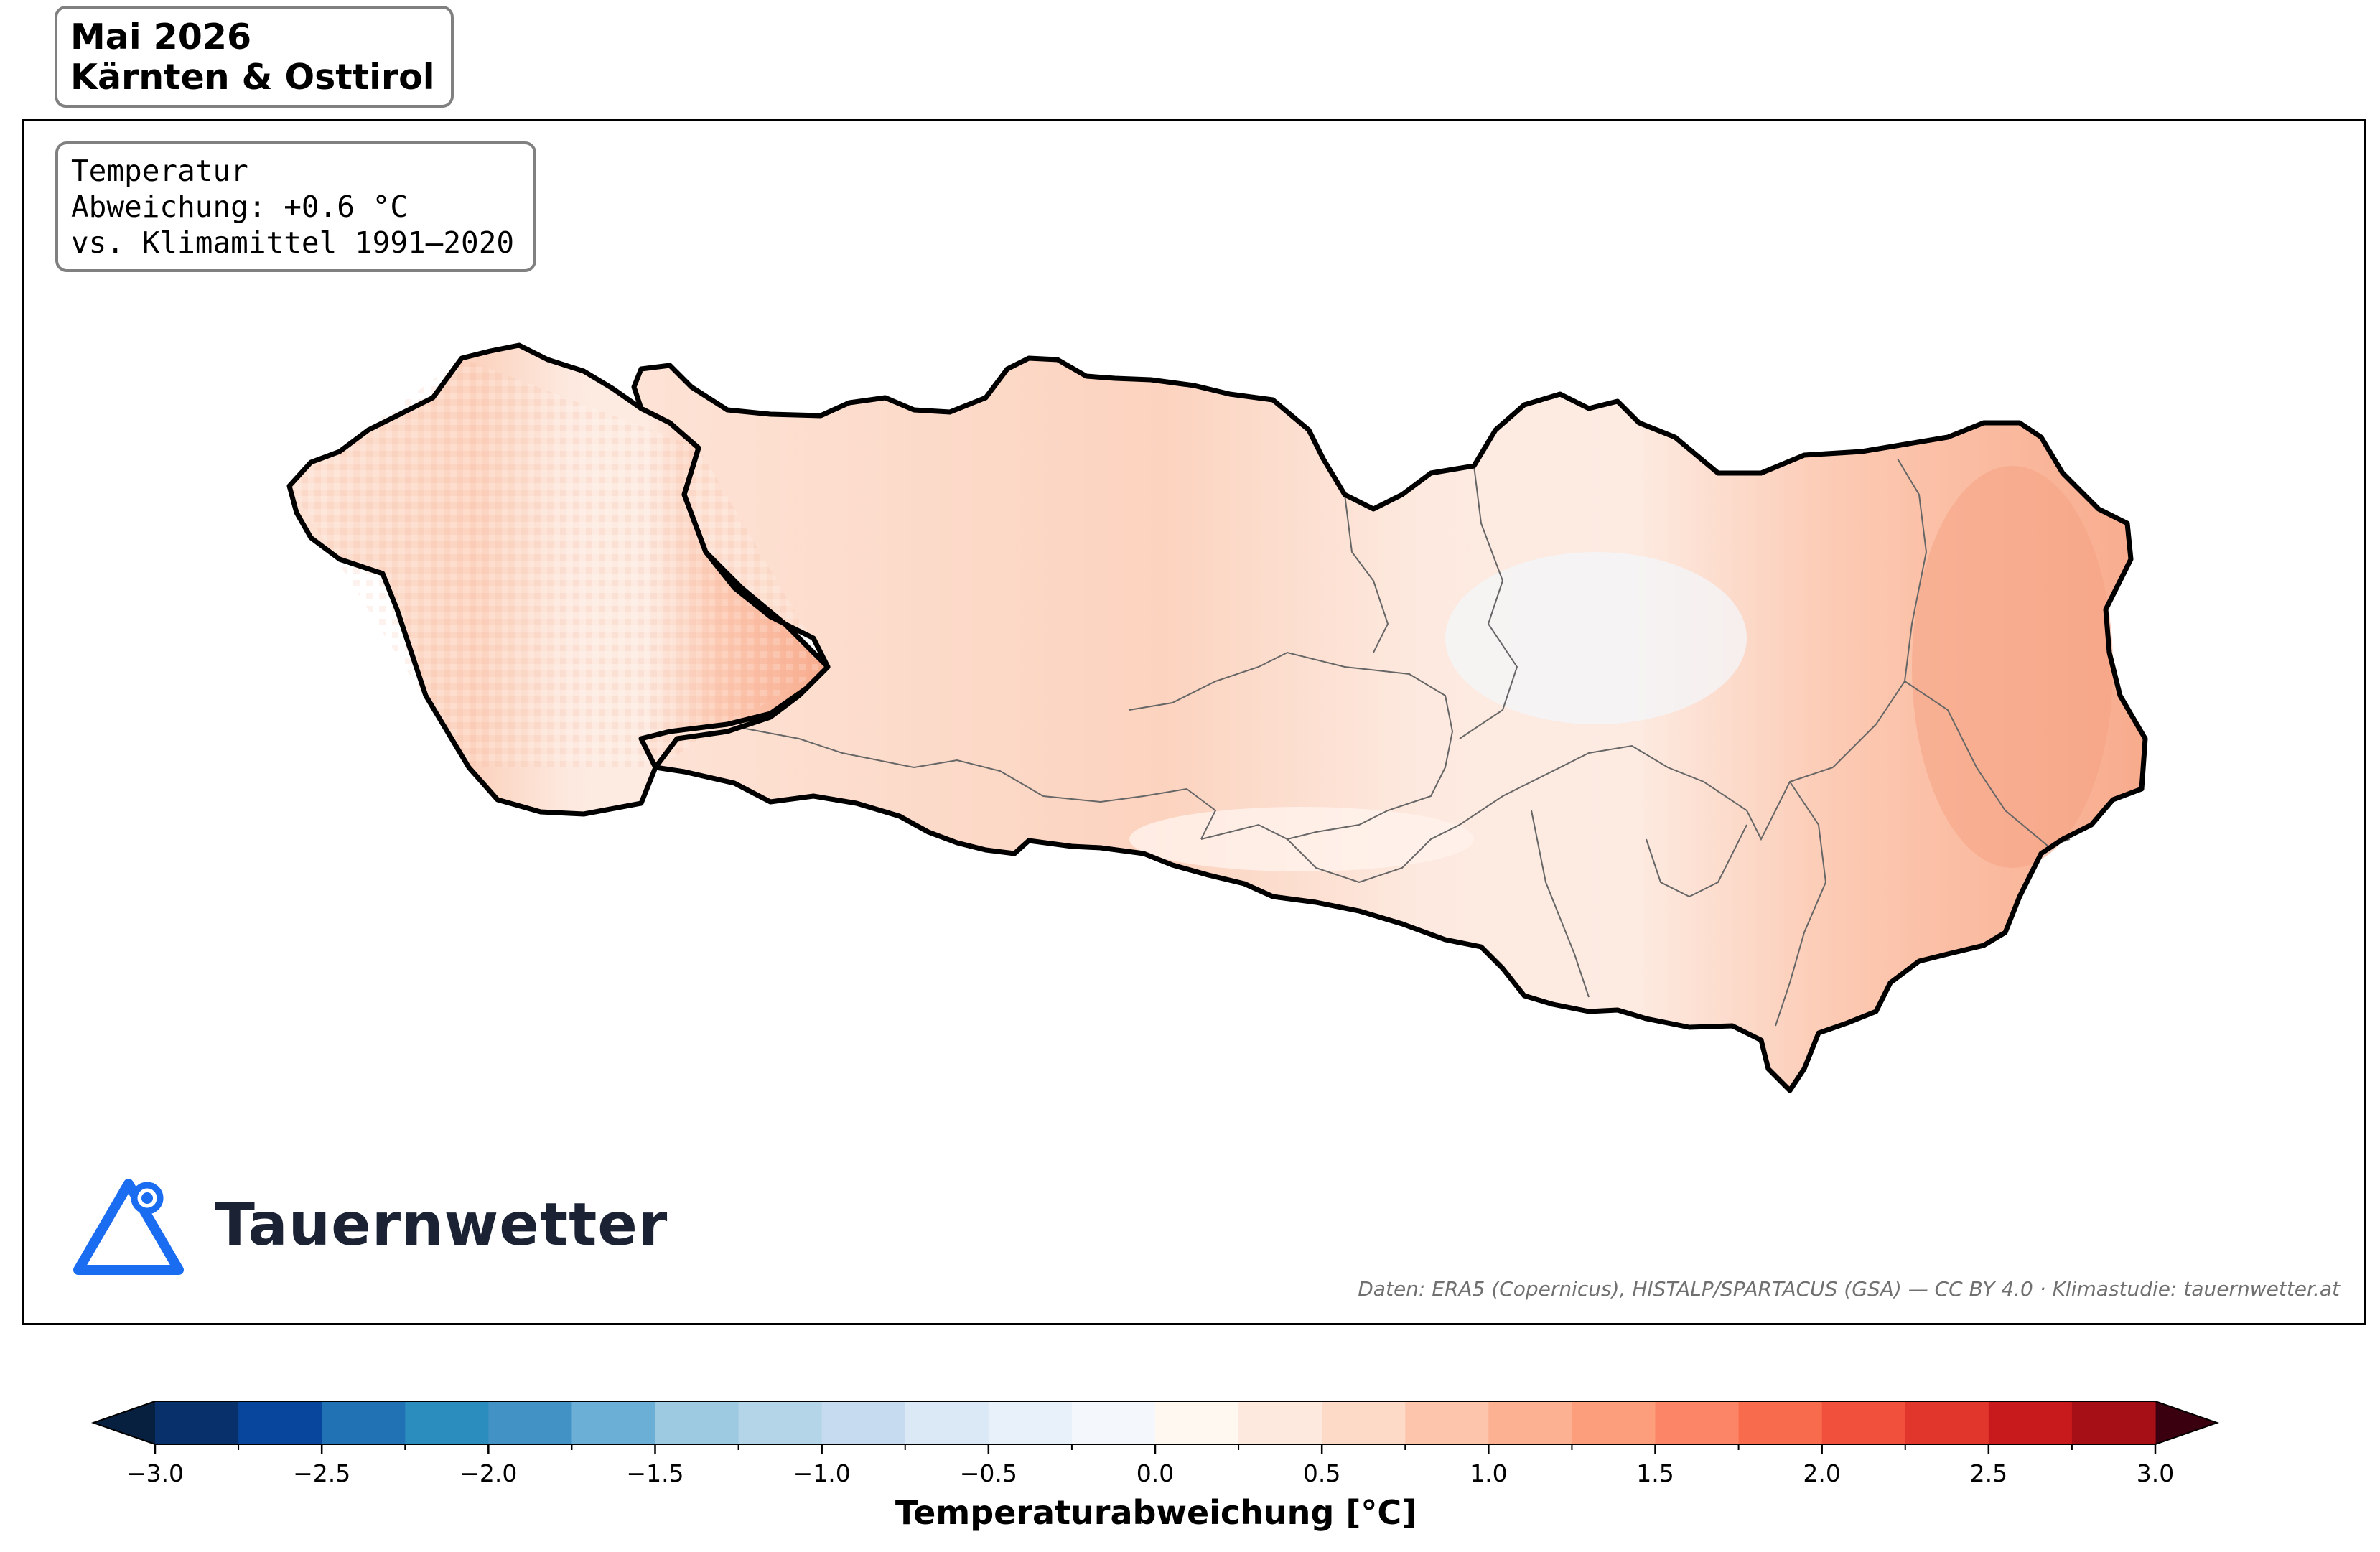 The image size is (2380, 1552). I want to click on colorbar-tick-label: −2.0, so click(488, 1473).